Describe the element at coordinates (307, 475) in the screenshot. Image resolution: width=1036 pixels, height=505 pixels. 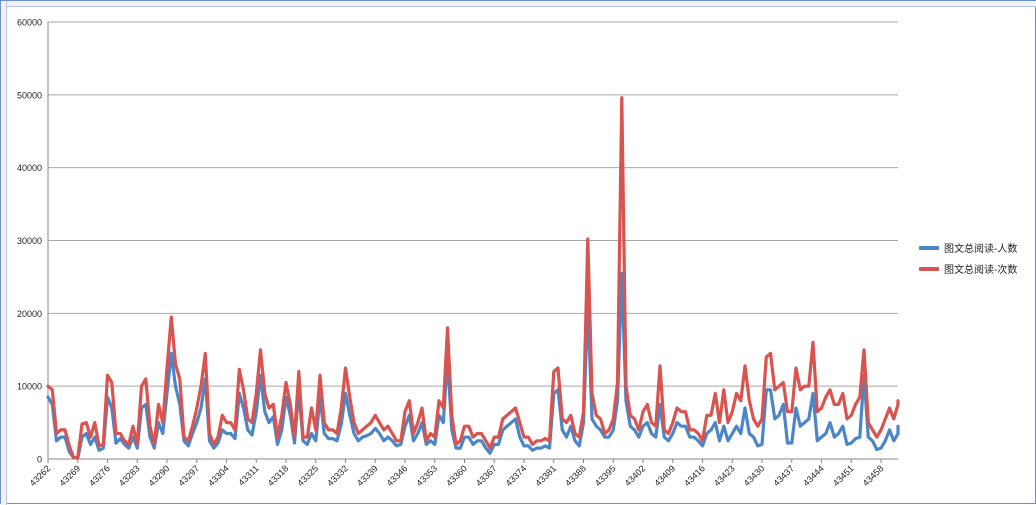
I see `x-tick-label: 43325` at that location.